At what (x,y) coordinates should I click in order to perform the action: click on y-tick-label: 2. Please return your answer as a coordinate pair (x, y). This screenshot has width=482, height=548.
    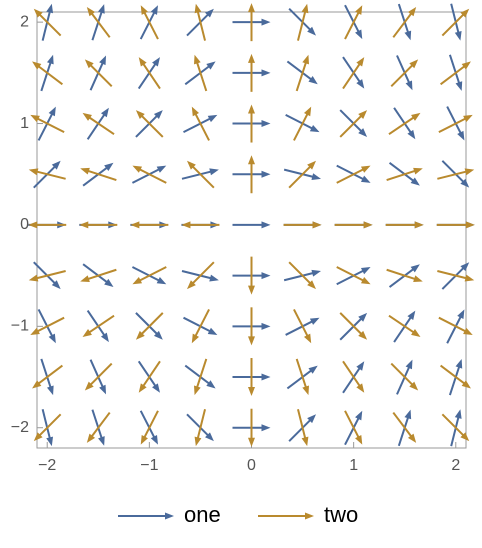
    Looking at the image, I should click on (24, 21).